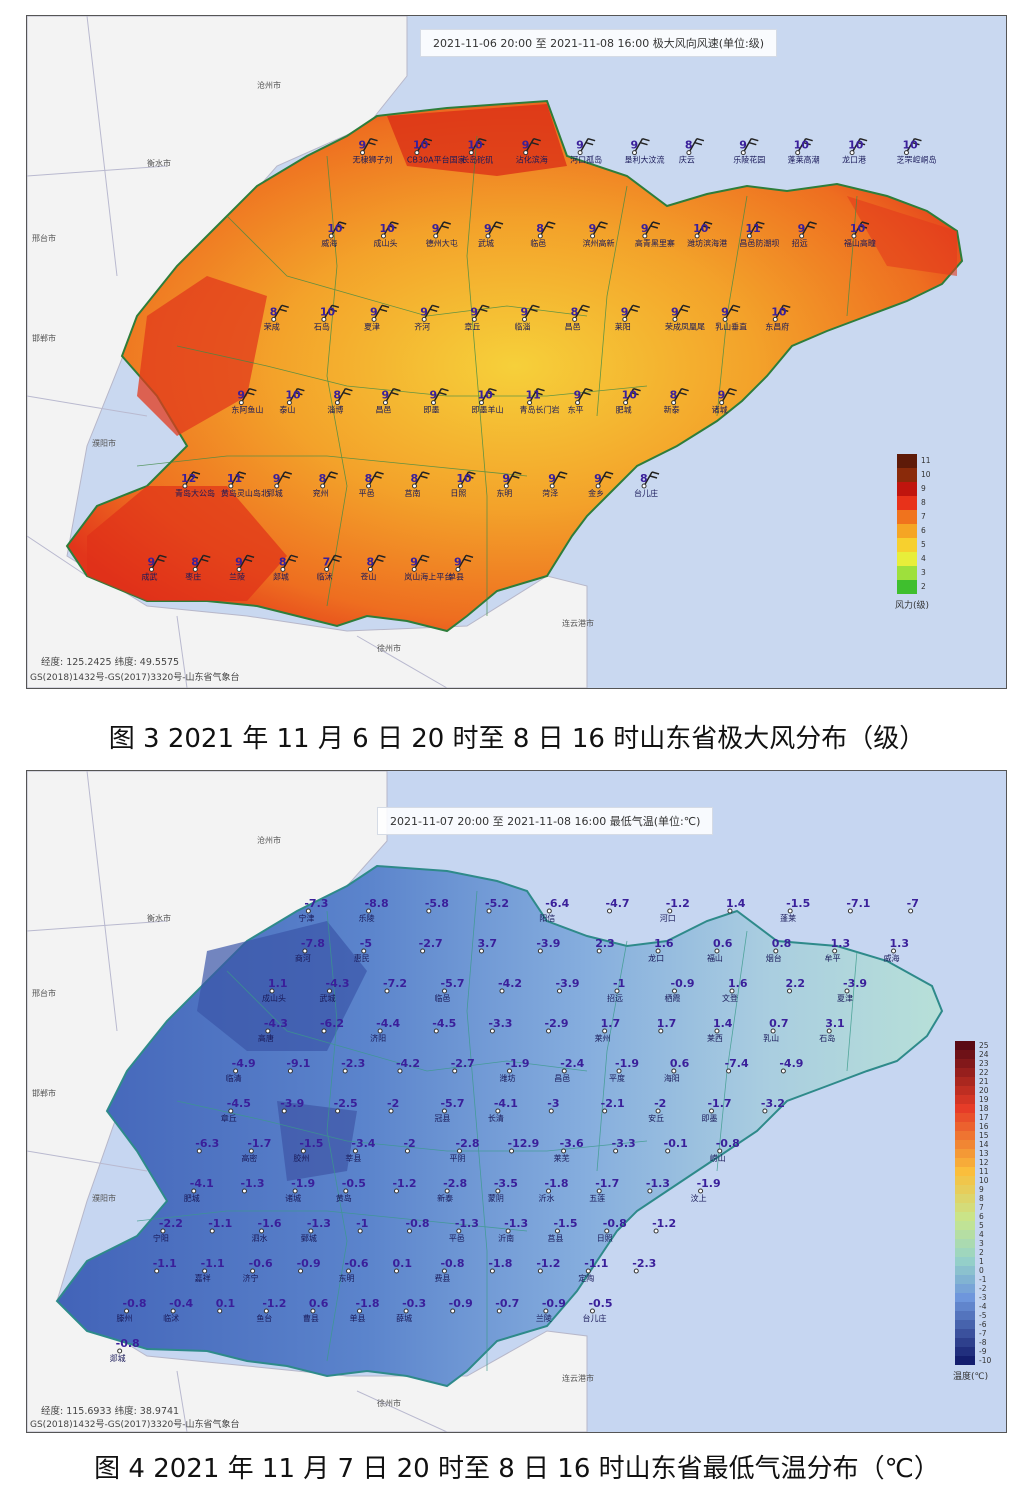 This screenshot has height=1485, width=1034. What do you see at coordinates (503, 1110) in the screenshot?
I see `station-marker: -4.1 长清` at bounding box center [503, 1110].